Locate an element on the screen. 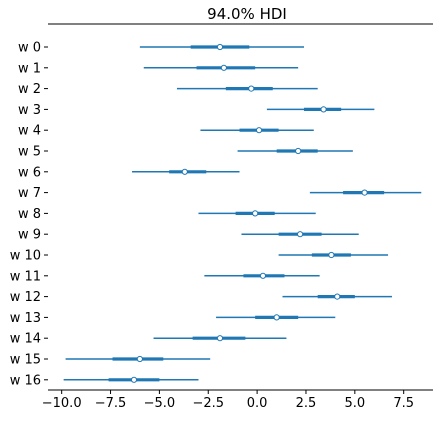 The height and width of the screenshot is (423, 440). y-tick-label-9: w 9 is located at coordinates (29, 235).